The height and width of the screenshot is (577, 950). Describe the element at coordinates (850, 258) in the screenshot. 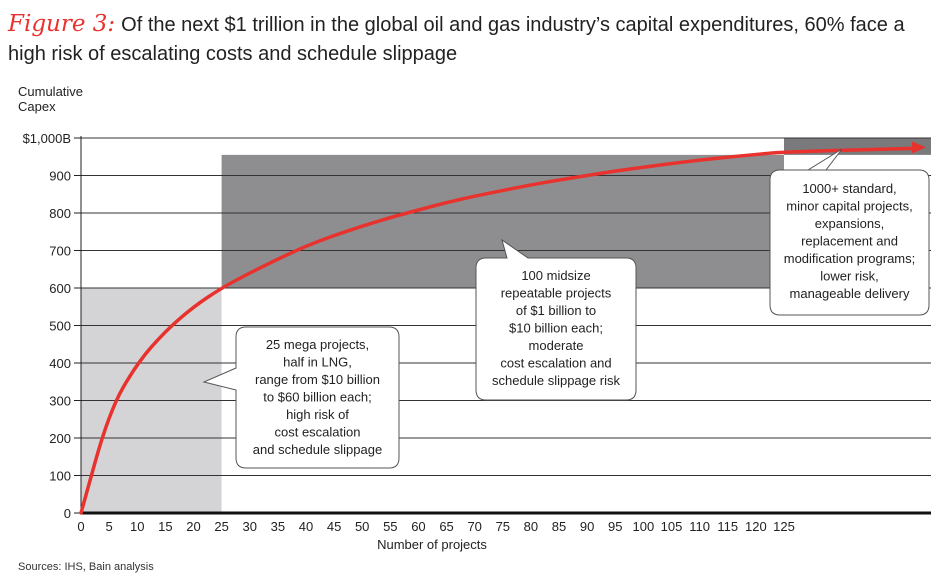

I see `callout-text-line: modification programs;` at that location.